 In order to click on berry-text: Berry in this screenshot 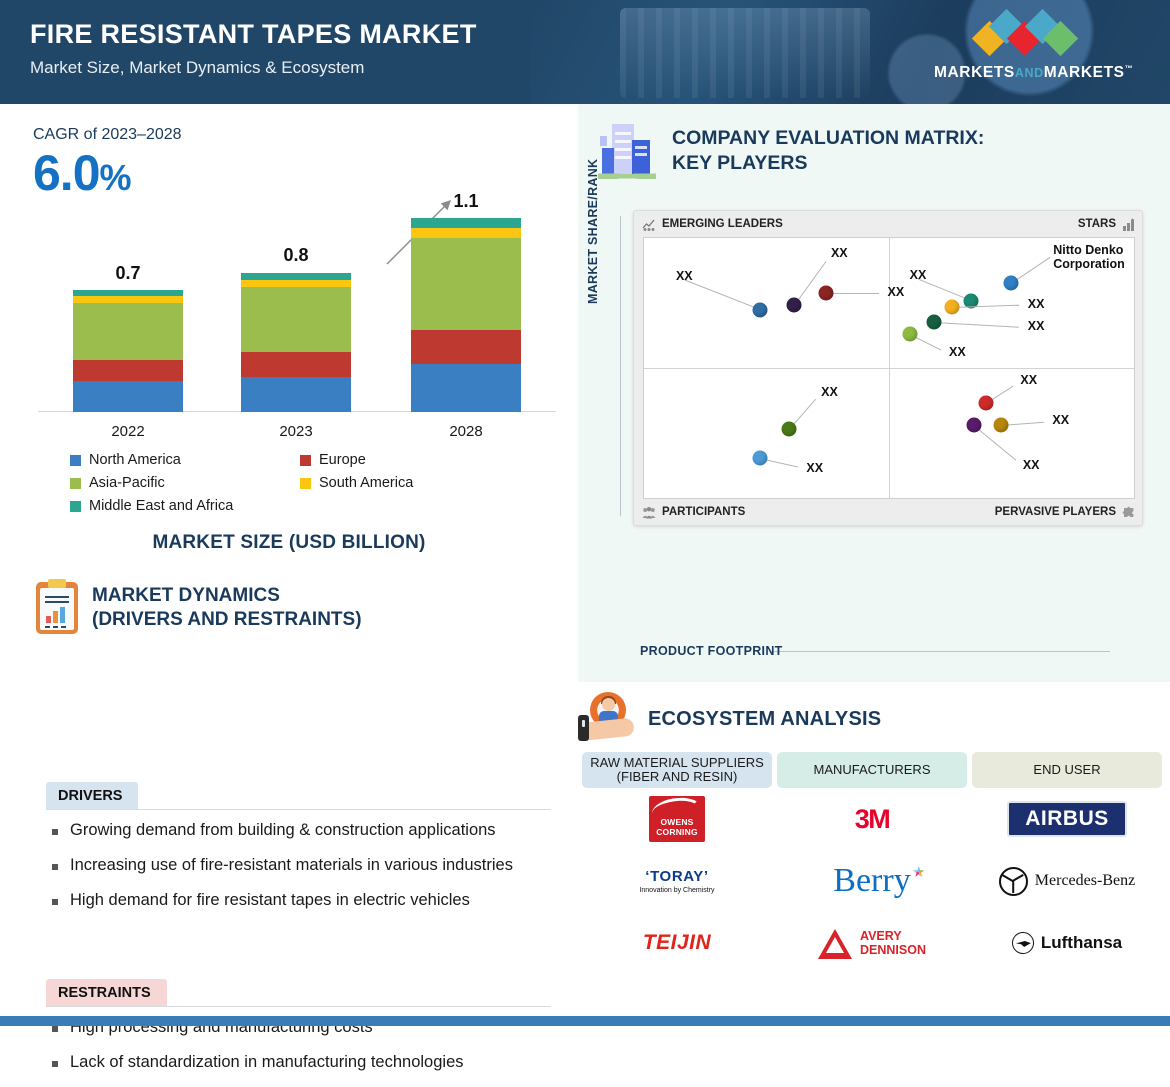, I will do `click(872, 880)`.